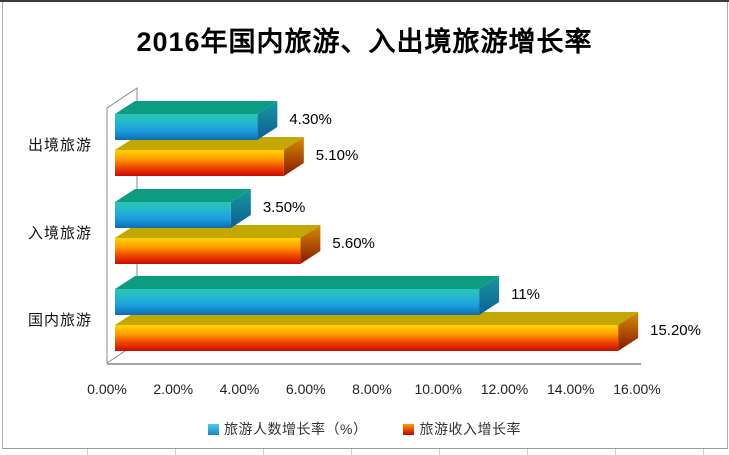 This screenshot has width=729, height=455. I want to click on legend: 旅游人数增长率（%） 旅游收入增长率, so click(364, 429).